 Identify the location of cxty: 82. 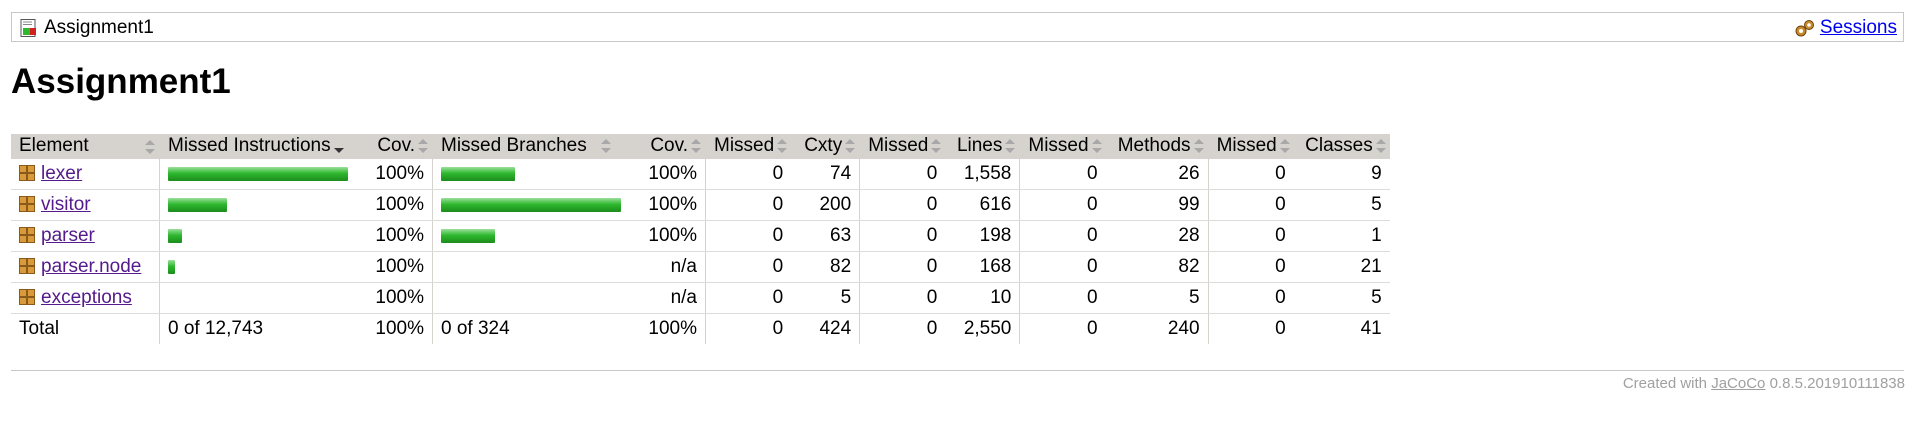
(825, 267).